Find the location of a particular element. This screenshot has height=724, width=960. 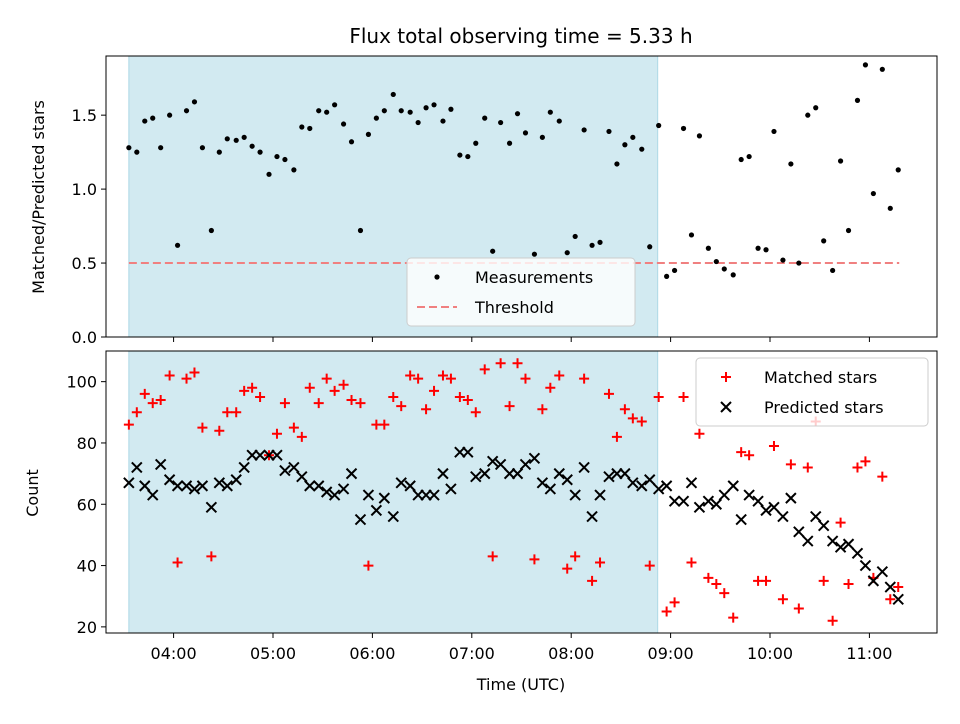

legend: Matched stars Predicted stars is located at coordinates (812, 392).